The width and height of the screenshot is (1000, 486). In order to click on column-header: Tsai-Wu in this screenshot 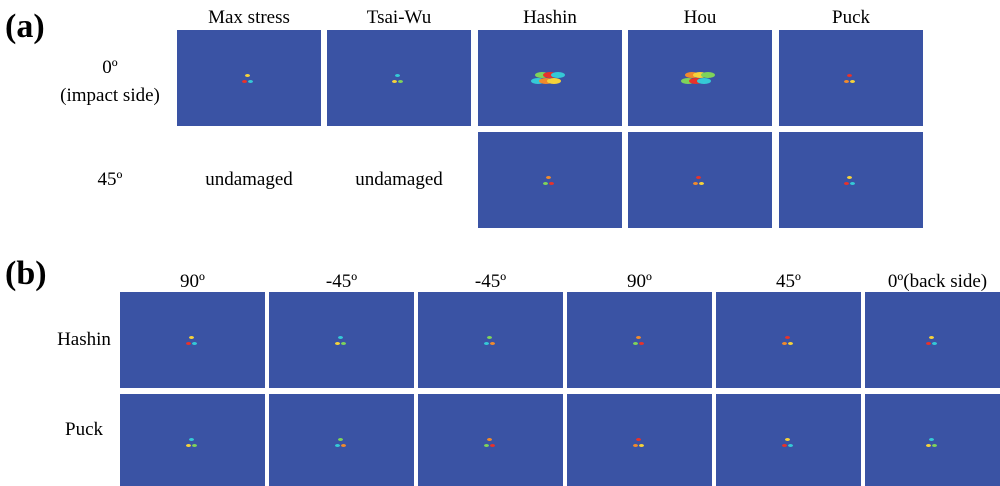, I will do `click(399, 17)`.